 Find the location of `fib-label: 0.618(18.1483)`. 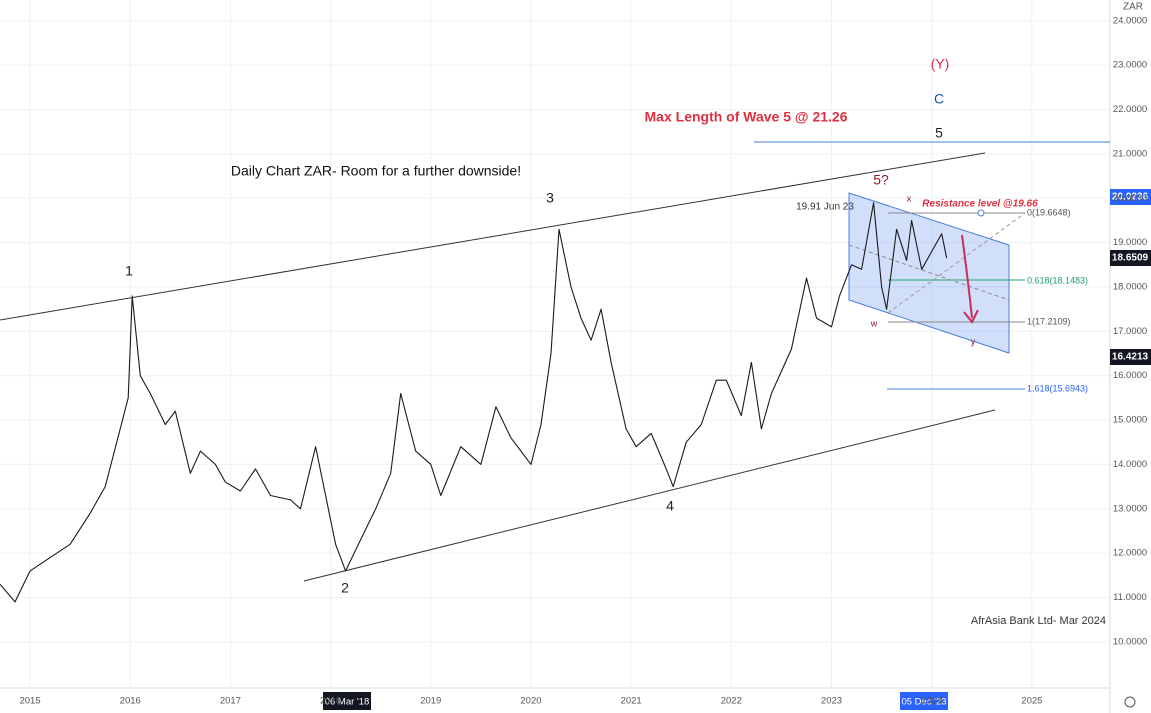

fib-label: 0.618(18.1483) is located at coordinates (1057, 280).